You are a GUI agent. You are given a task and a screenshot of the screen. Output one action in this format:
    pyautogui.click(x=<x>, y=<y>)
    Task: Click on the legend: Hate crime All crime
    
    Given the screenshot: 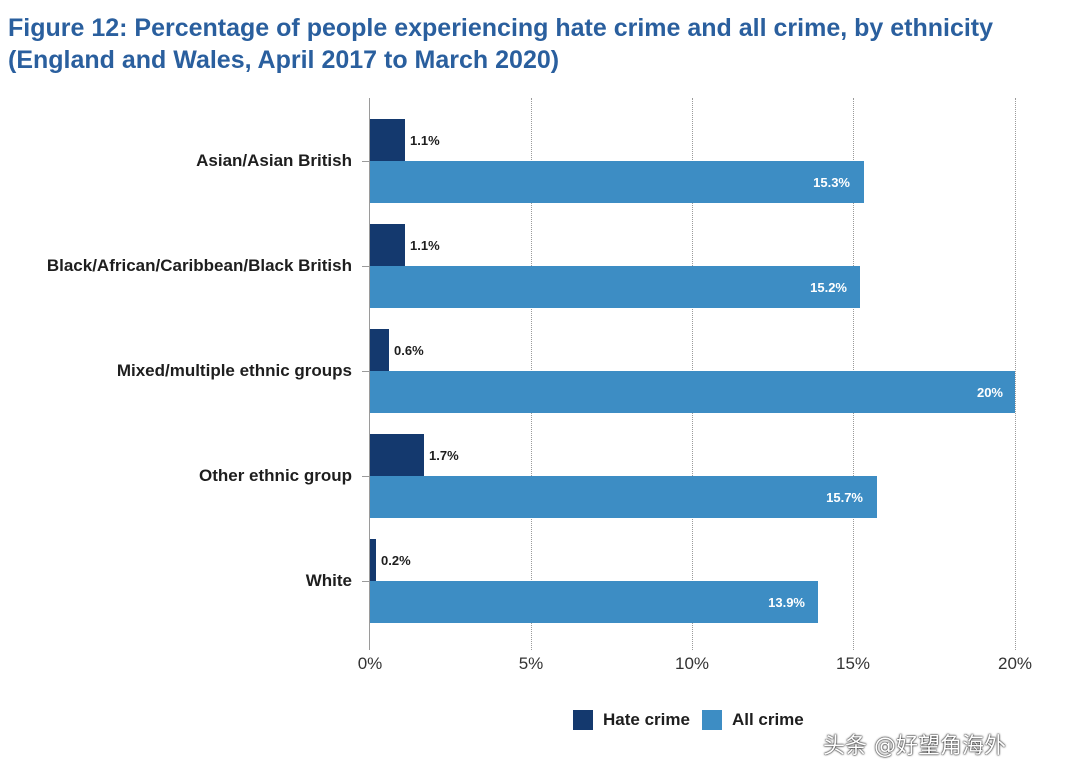 What is the action you would take?
    pyautogui.click(x=694, y=720)
    